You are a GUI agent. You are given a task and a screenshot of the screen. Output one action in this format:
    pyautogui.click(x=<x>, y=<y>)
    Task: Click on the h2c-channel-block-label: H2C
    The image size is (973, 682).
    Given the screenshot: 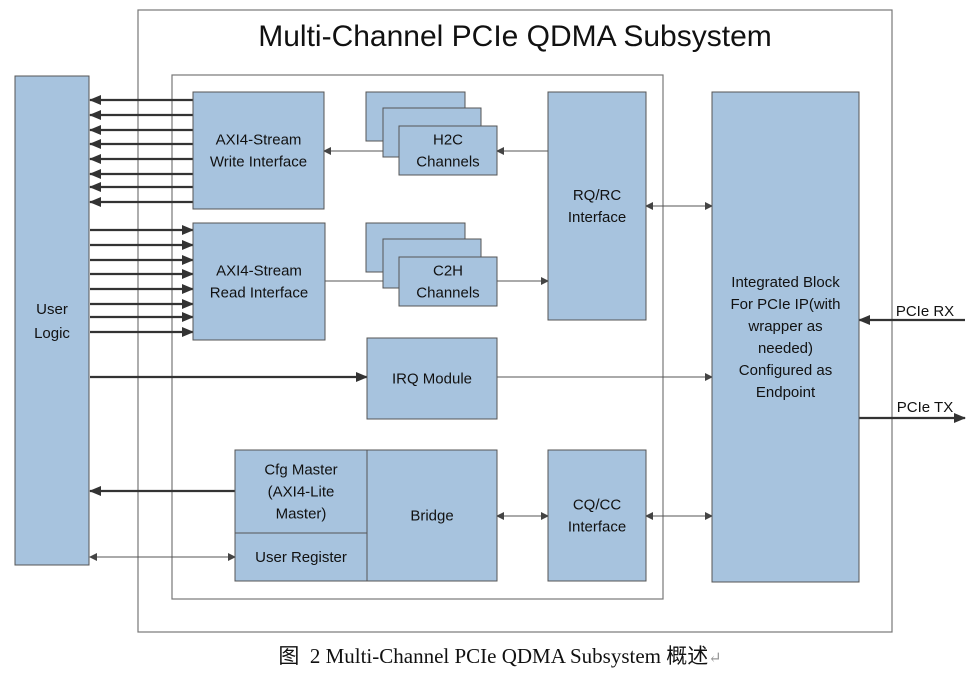 What is the action you would take?
    pyautogui.click(x=448, y=140)
    